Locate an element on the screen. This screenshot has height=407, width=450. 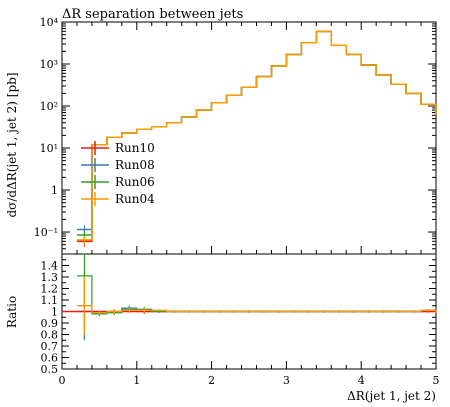
ratio-tick-label: 0.6 is located at coordinates (50, 358).